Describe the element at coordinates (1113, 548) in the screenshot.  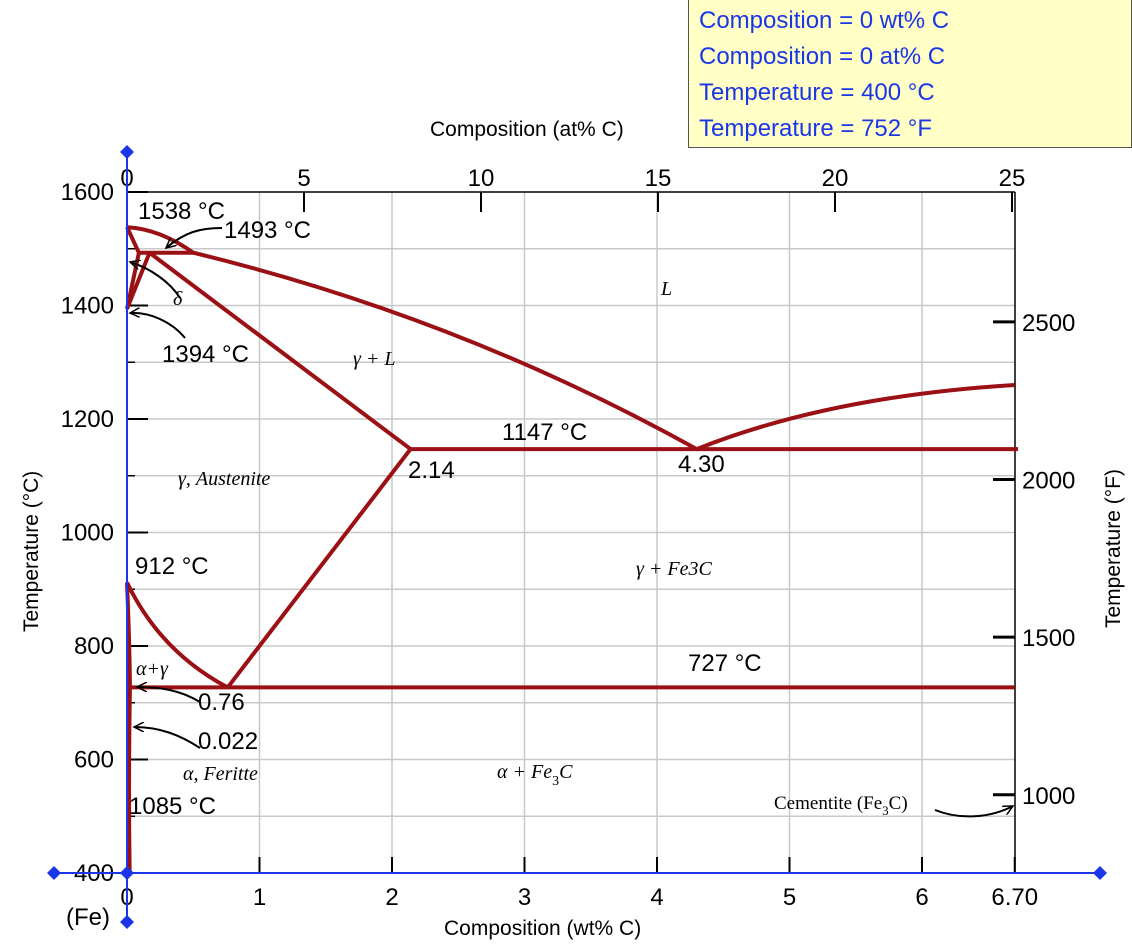
I see `right-axis-title: Temperature (°F)` at that location.